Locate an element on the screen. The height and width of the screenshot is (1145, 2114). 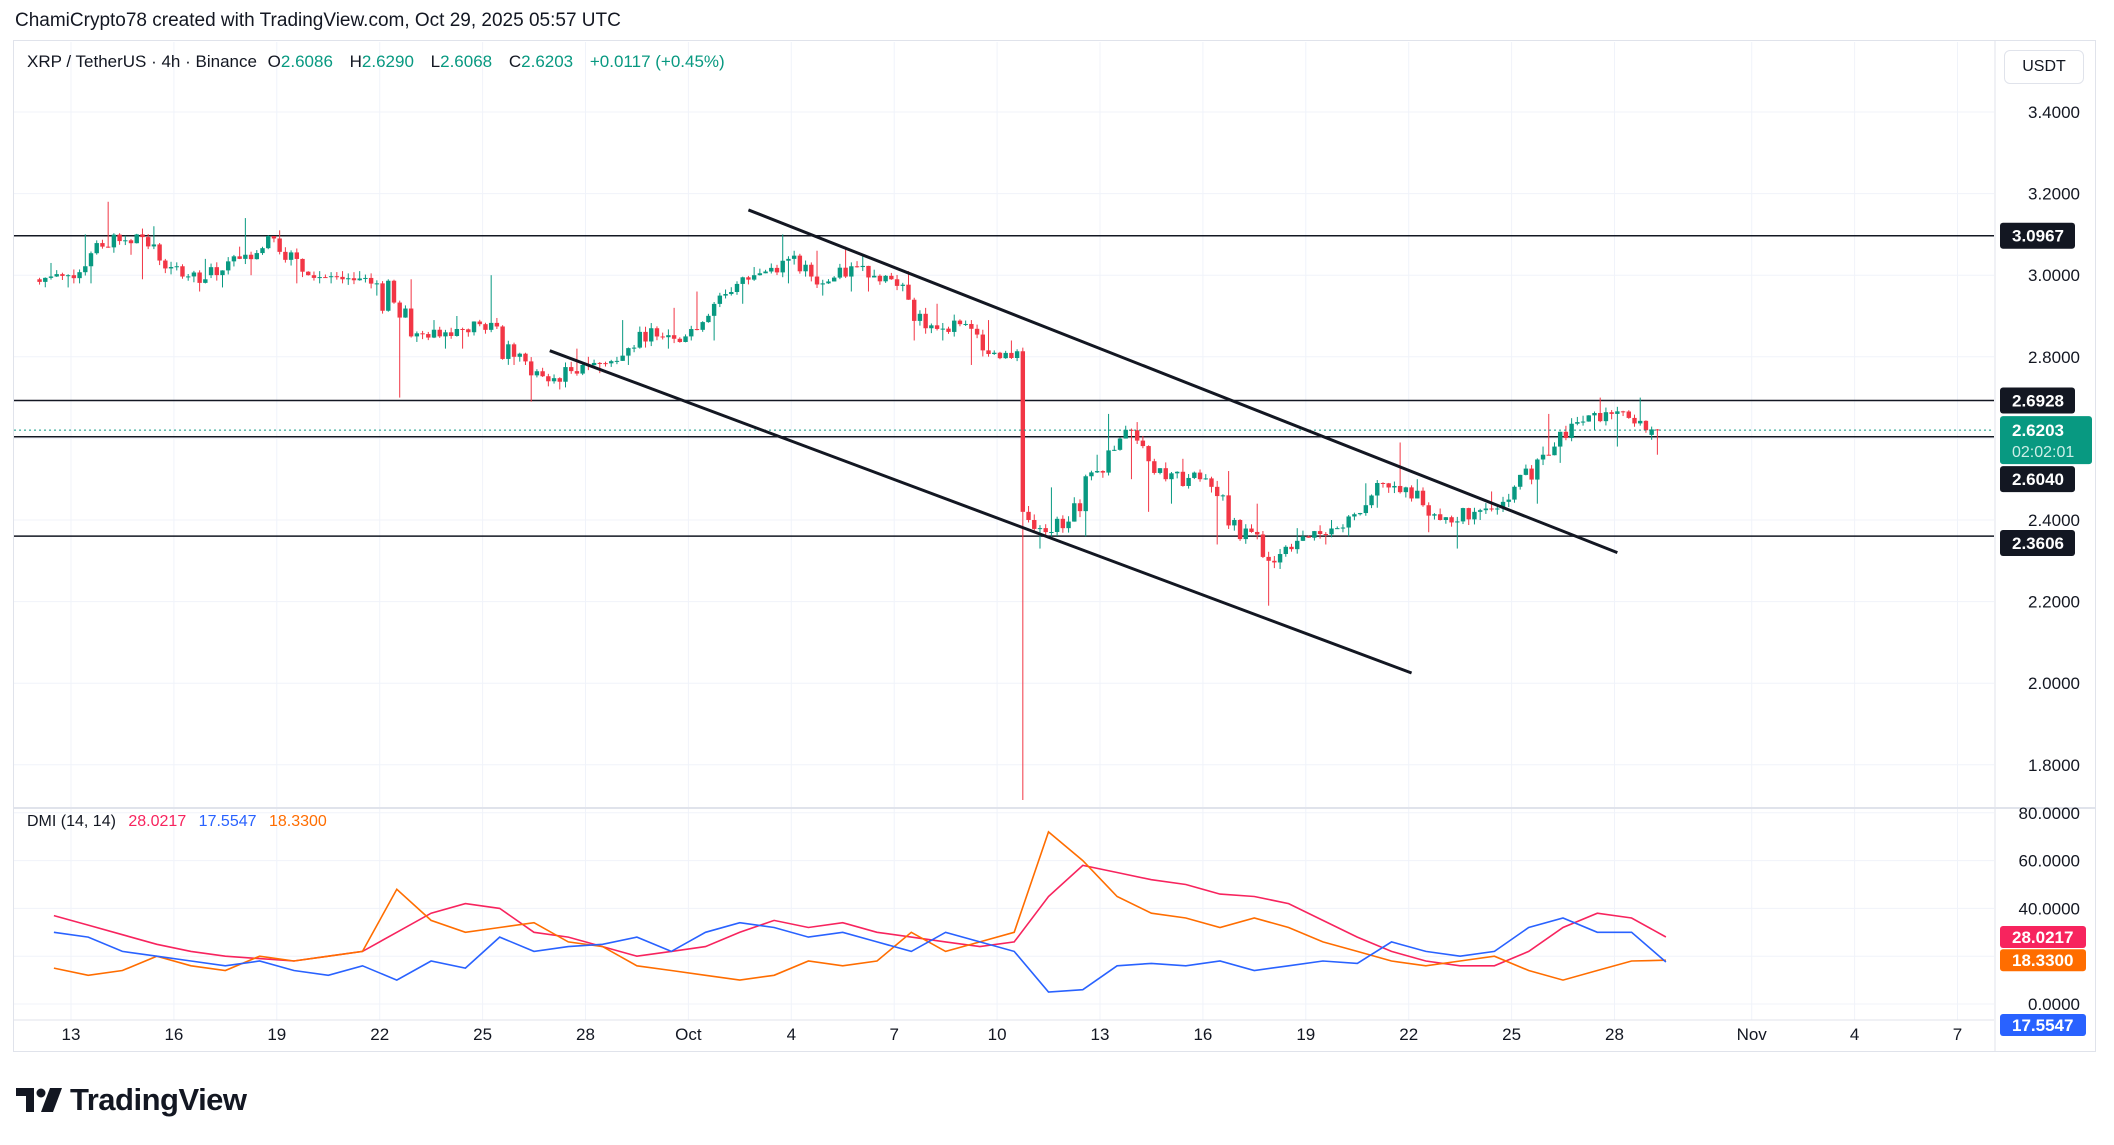
time-tick-label: 28 is located at coordinates (585, 1034).